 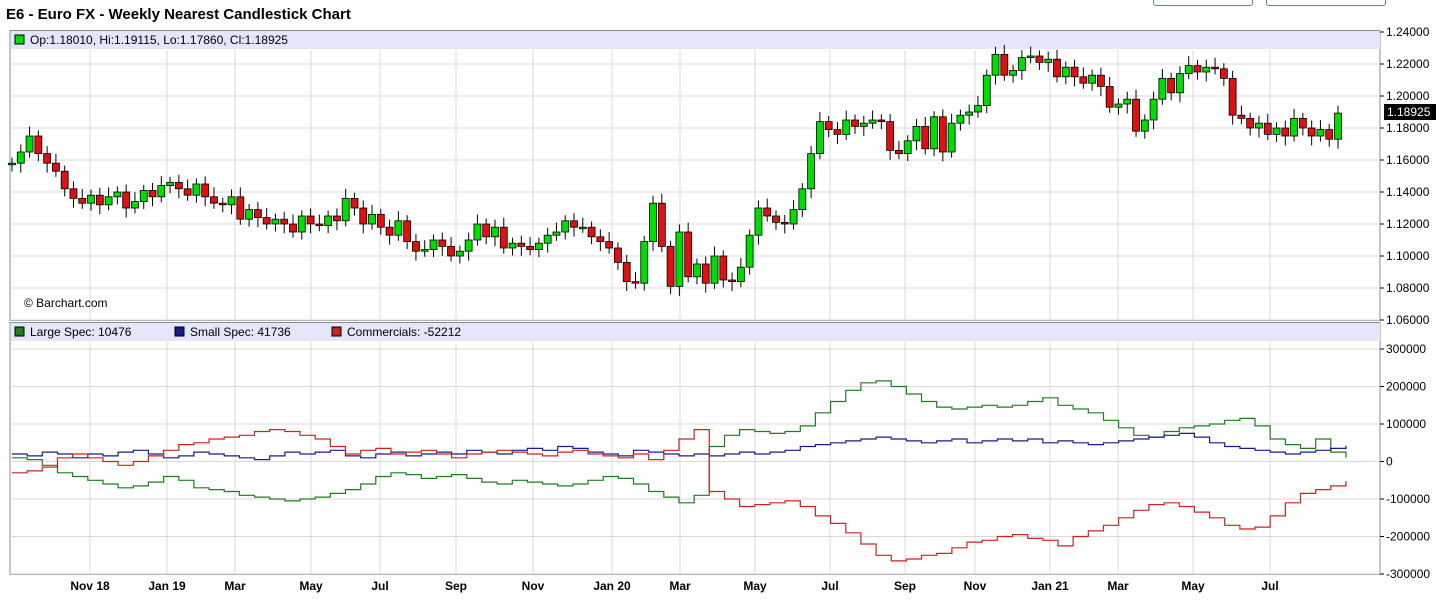 What do you see at coordinates (235, 586) in the screenshot?
I see `x-tick-label: Mar` at bounding box center [235, 586].